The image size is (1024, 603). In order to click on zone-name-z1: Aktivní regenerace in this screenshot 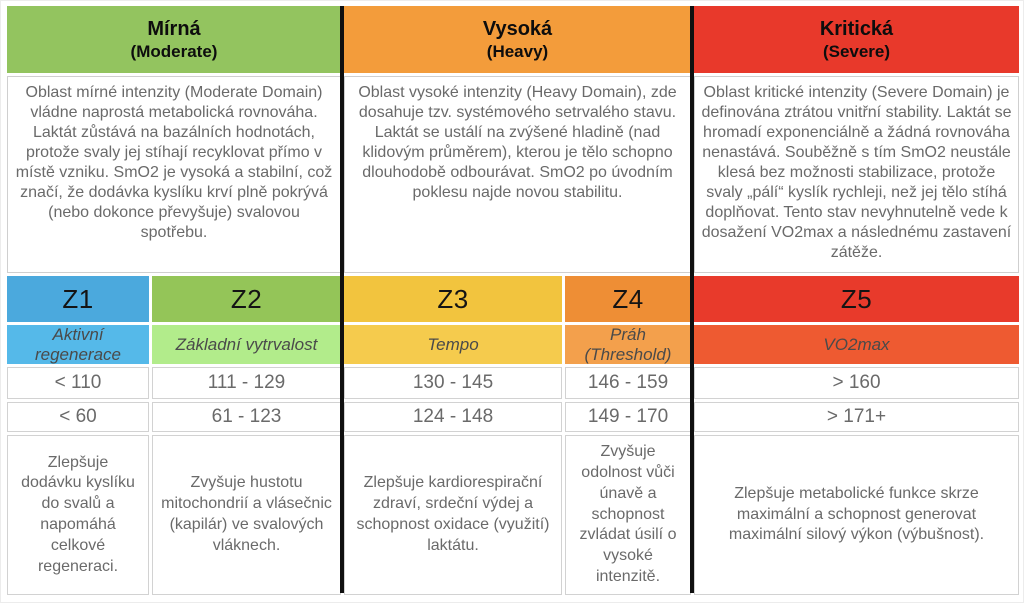, I will do `click(78, 344)`.